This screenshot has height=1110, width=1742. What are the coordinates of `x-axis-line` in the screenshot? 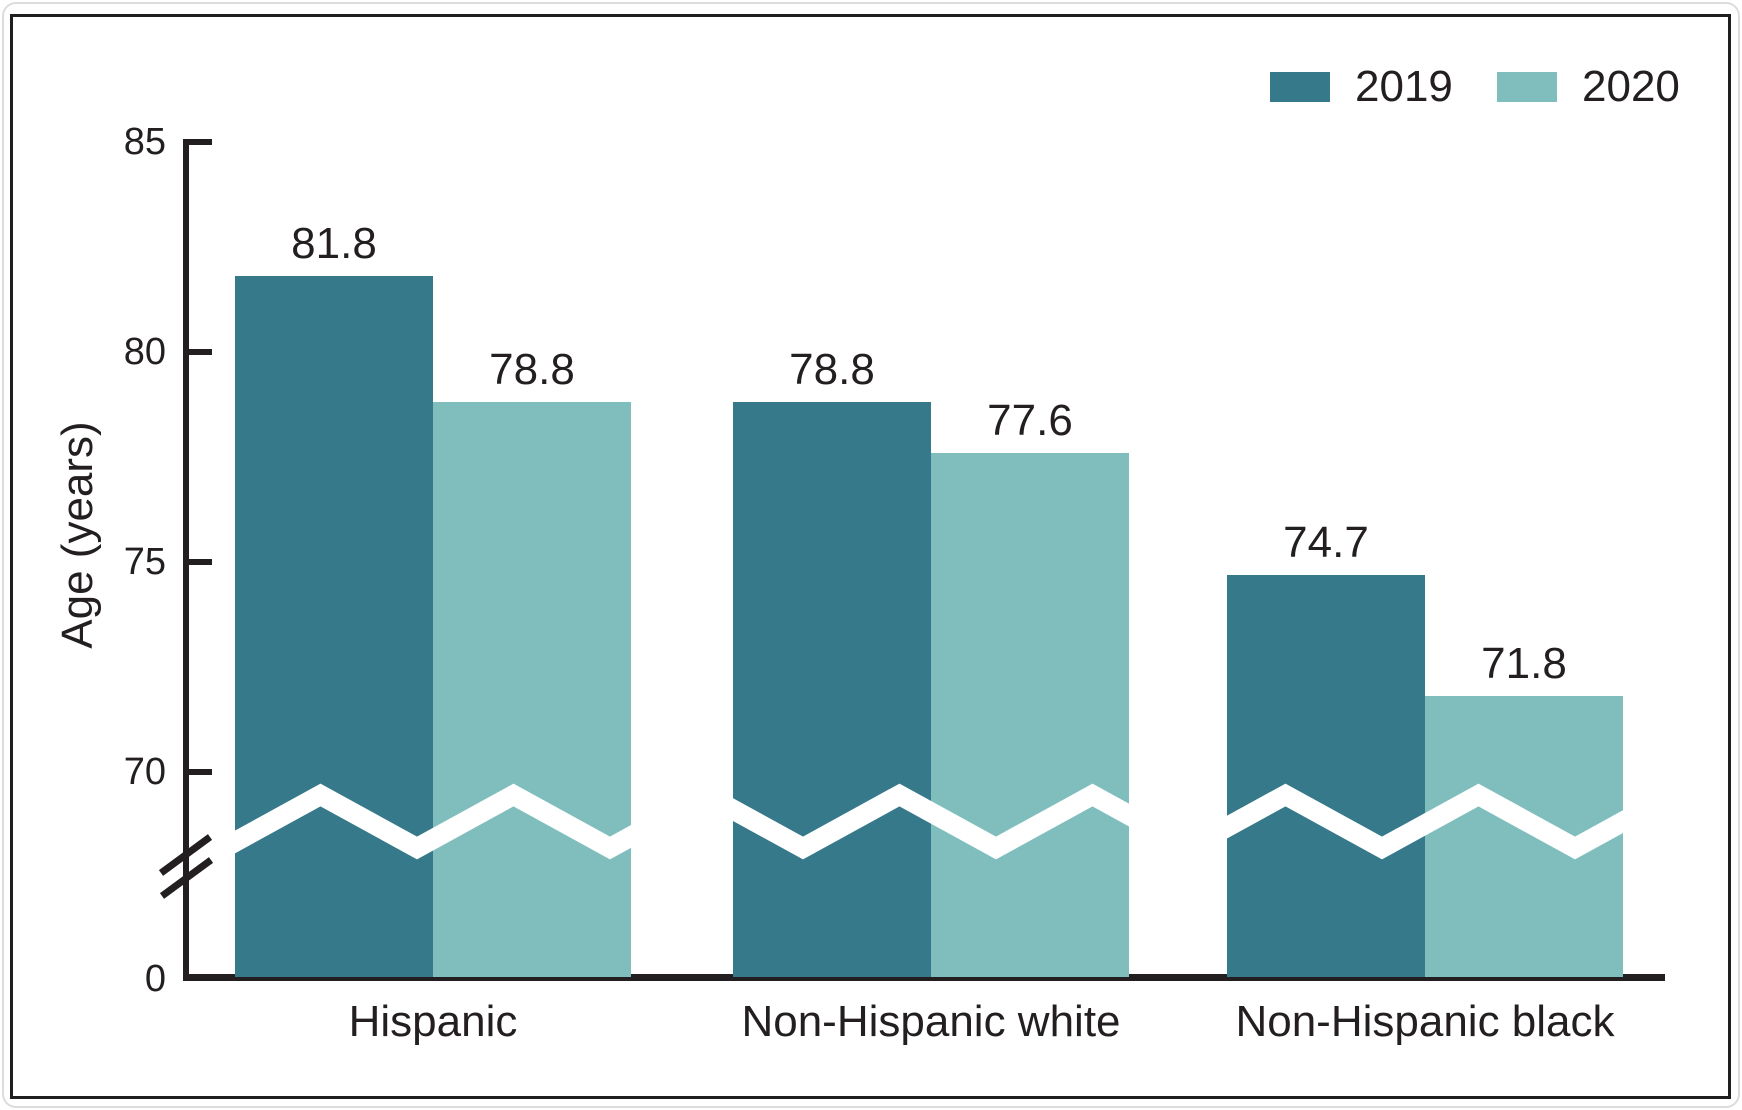 It's located at (924, 977).